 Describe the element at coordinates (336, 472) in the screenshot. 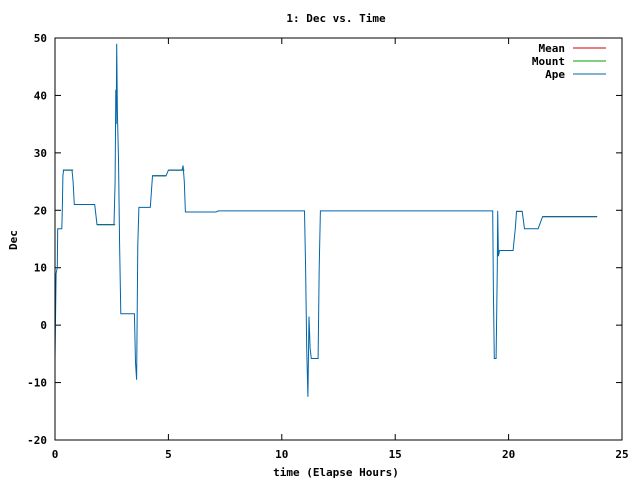

I see `x-axis-label: time (Elapse Hours)` at that location.